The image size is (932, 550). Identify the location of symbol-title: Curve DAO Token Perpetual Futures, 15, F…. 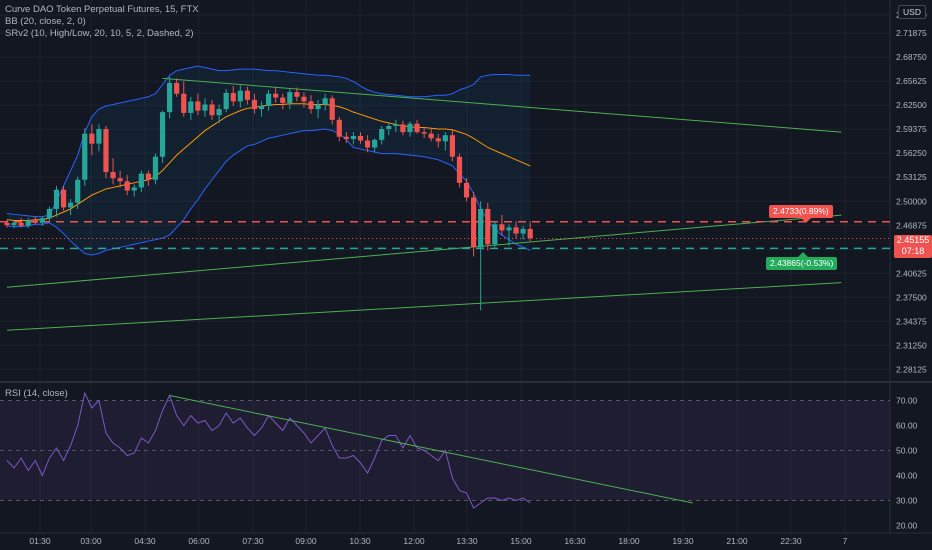
(102, 9).